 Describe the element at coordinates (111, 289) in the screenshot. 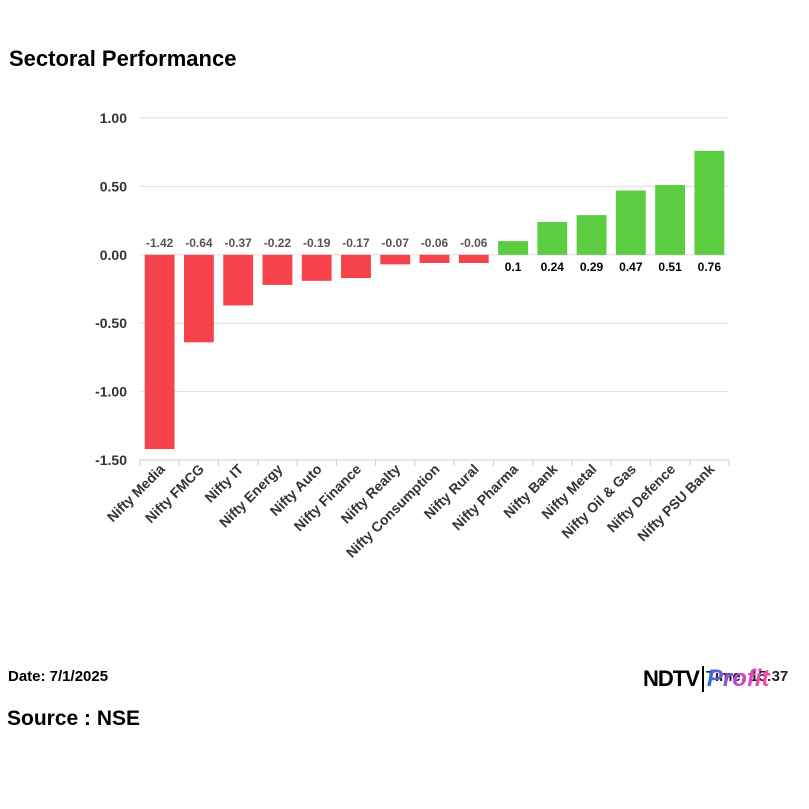

I see `y-axis: 1.00 0.50 0.00 -0.50 -1.00 -1.50` at that location.